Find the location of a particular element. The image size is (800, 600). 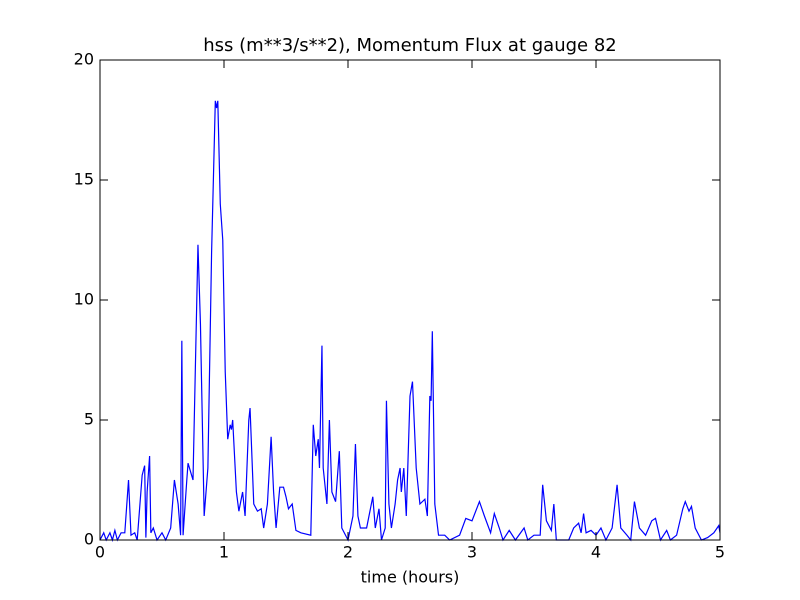

y-tick-label: 10 is located at coordinates (84, 299).